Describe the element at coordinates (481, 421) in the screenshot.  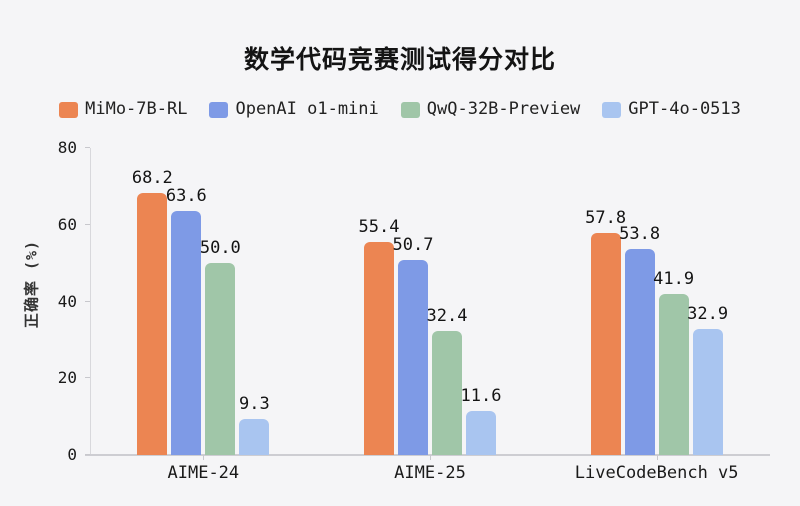
I see `bar-GPT-4o-0513-AIME-25: 11.6` at that location.